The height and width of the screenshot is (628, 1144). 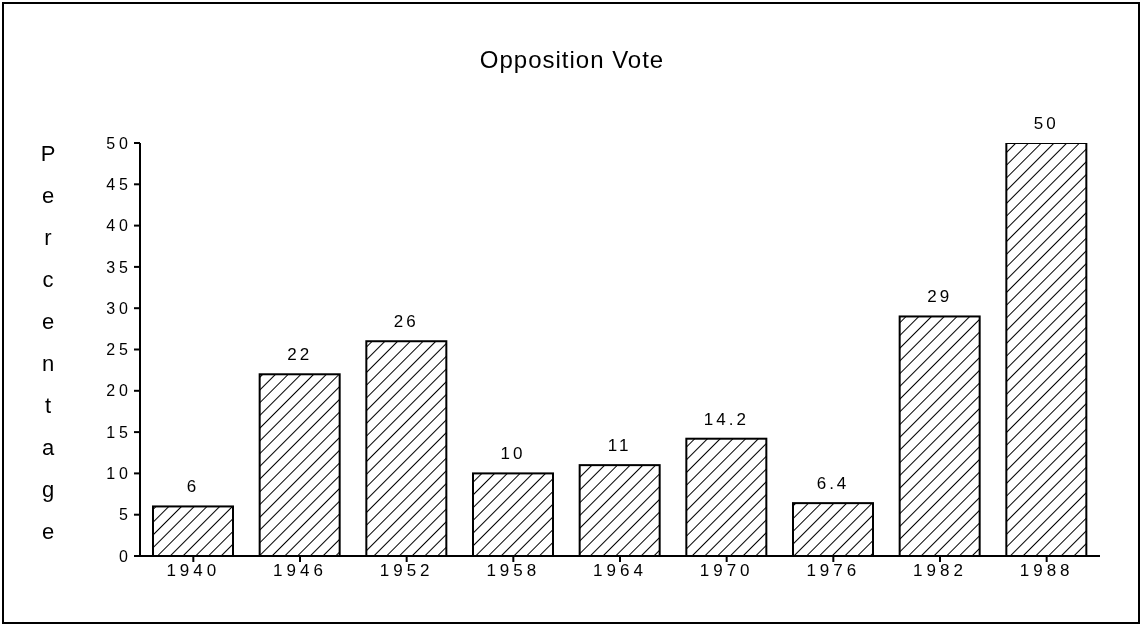 What do you see at coordinates (940, 297) in the screenshot?
I see `data-label: 29` at bounding box center [940, 297].